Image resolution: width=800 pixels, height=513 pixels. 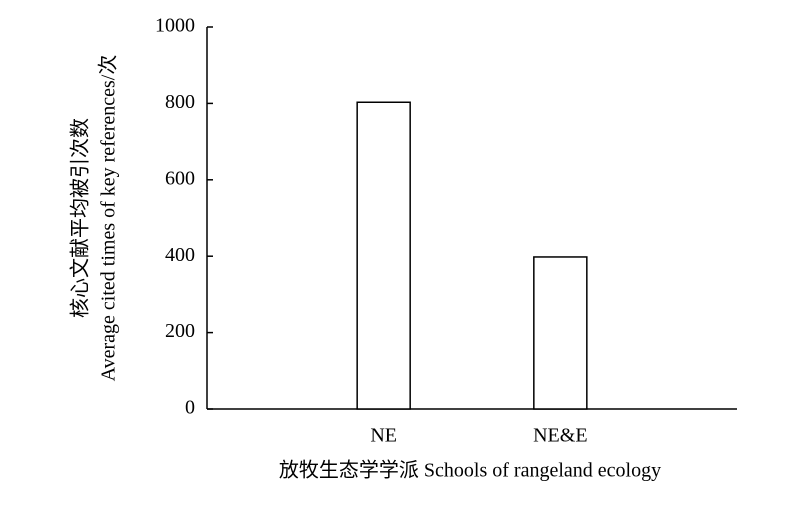 What do you see at coordinates (560, 436) in the screenshot?
I see `x-tick-label: NE&E` at bounding box center [560, 436].